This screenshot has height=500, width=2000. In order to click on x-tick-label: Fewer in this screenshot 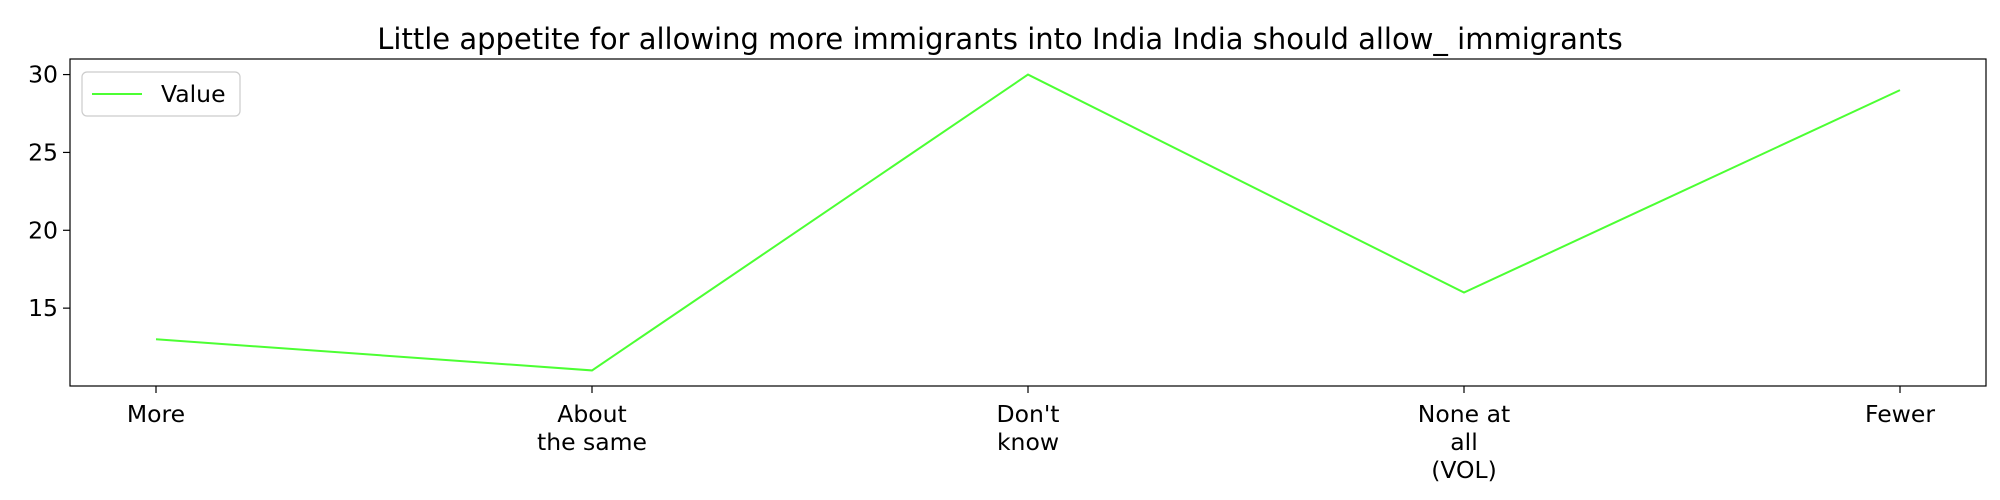, I will do `click(1900, 414)`.